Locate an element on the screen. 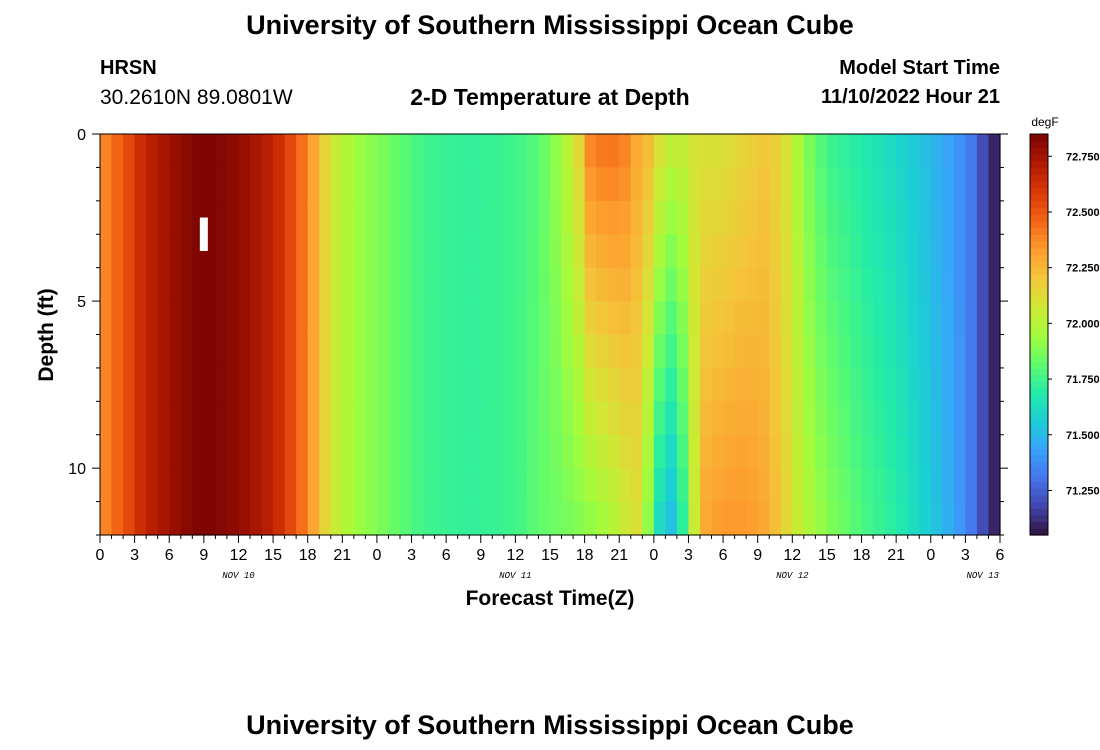 Image resolution: width=1100 pixels, height=750 pixels. station-coordinates: 30.2610N 89.0801W is located at coordinates (196, 97).